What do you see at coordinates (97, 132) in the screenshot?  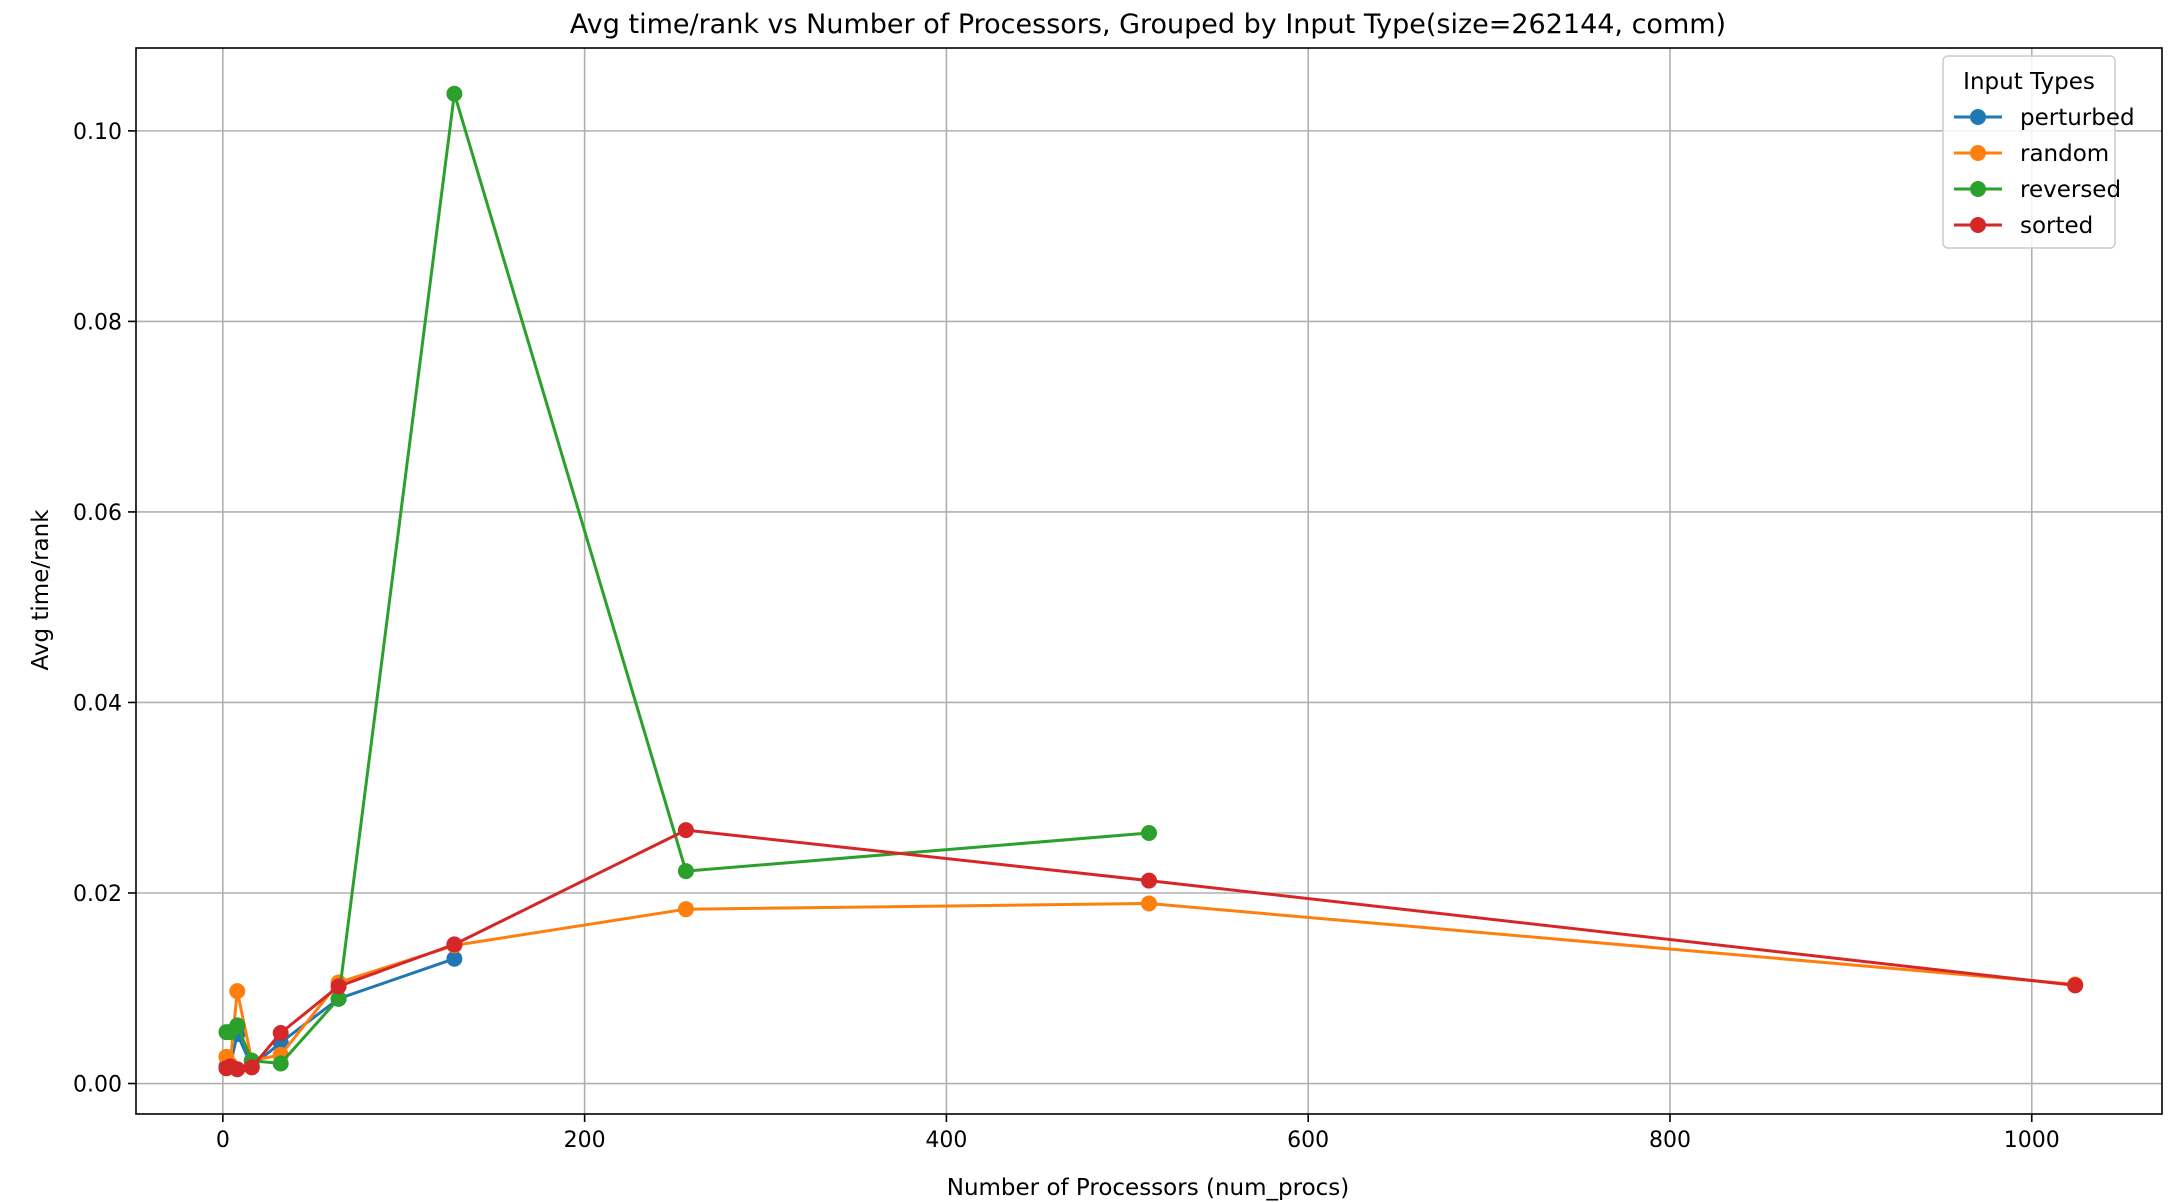 I see `y-tick-label: 0.10` at bounding box center [97, 132].